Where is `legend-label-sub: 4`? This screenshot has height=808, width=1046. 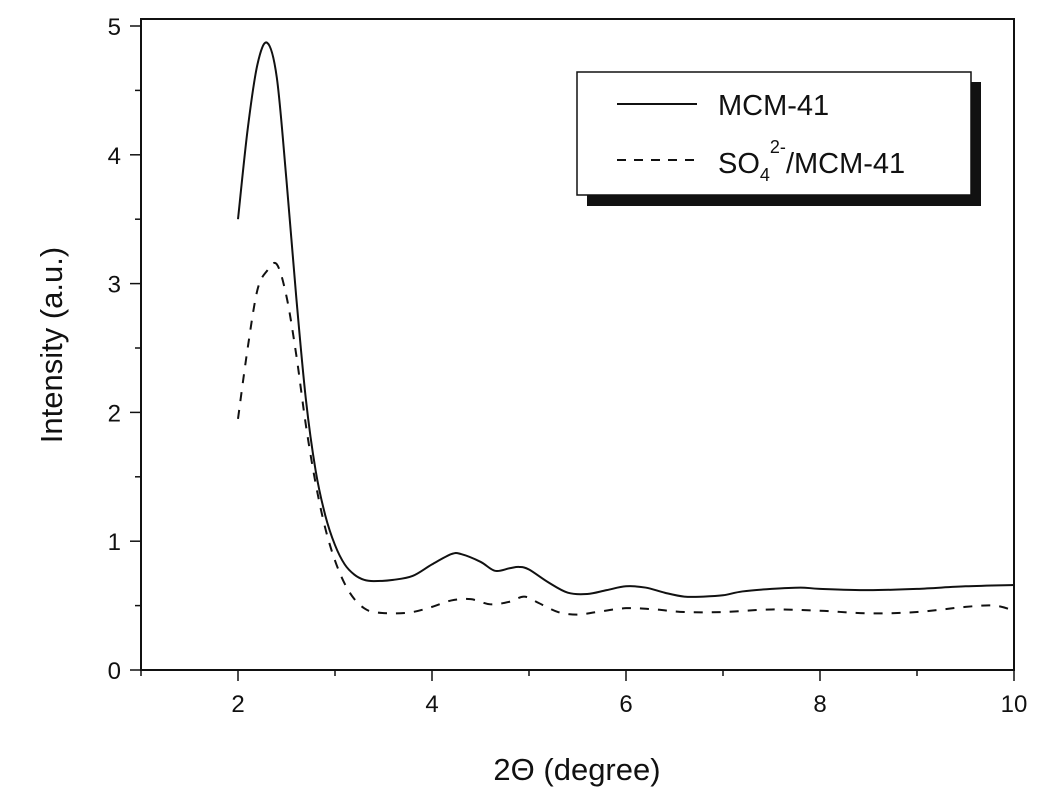
legend-label-sub: 4 is located at coordinates (765, 175).